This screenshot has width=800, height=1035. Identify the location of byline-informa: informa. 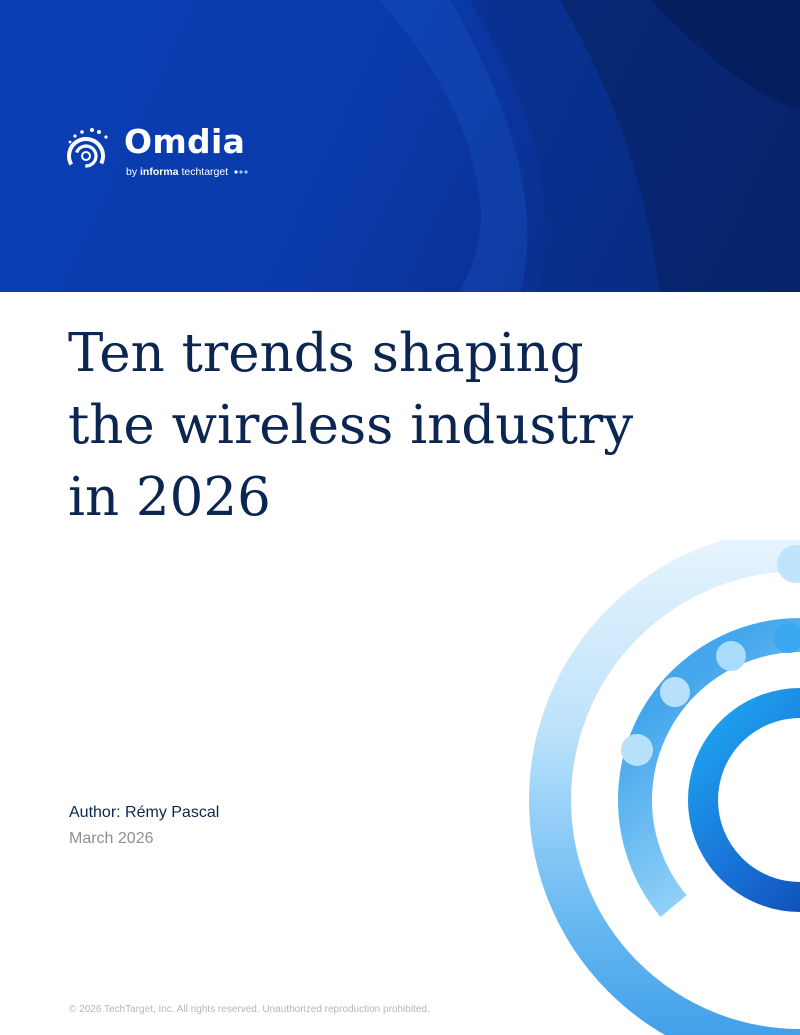
(159, 172).